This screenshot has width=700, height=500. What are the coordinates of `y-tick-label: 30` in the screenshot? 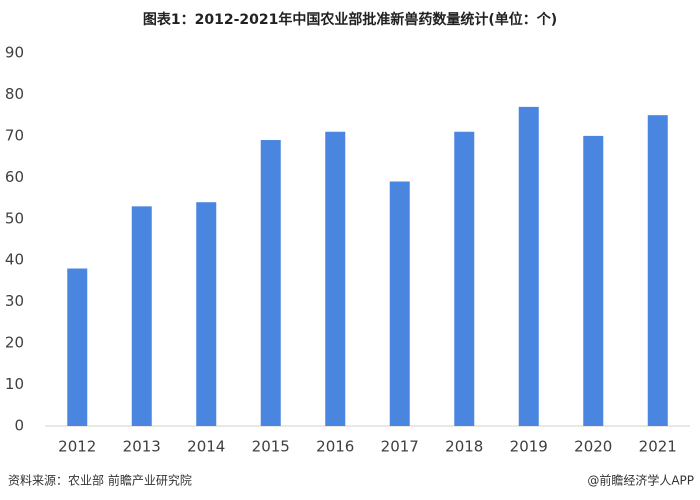 It's located at (14, 301).